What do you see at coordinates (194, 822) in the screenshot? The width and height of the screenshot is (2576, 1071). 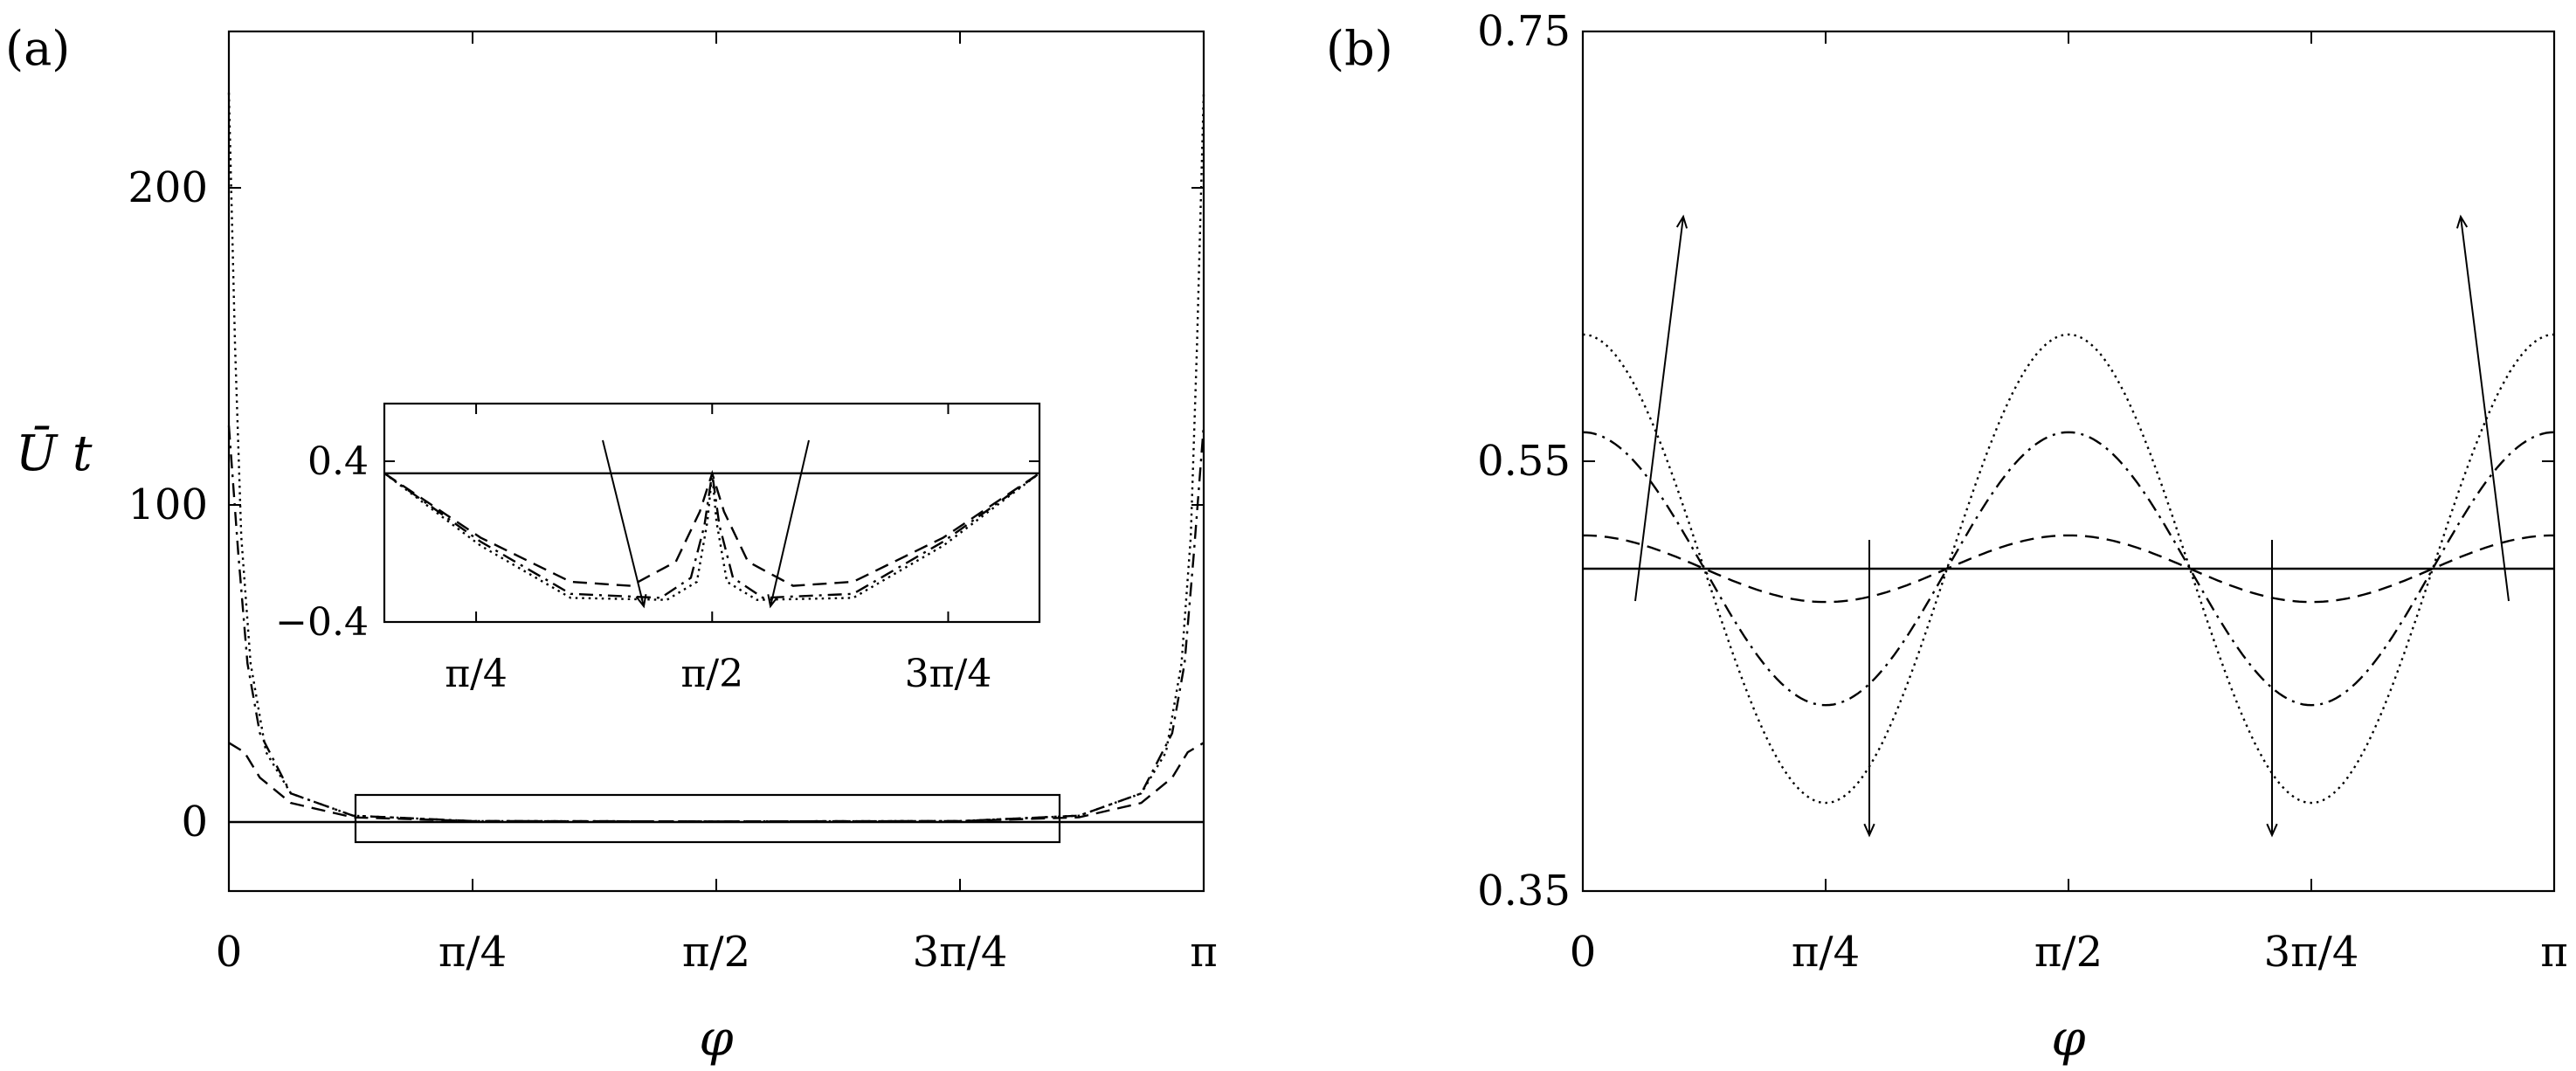 I see `panel-a-y-tick-label: 0` at bounding box center [194, 822].